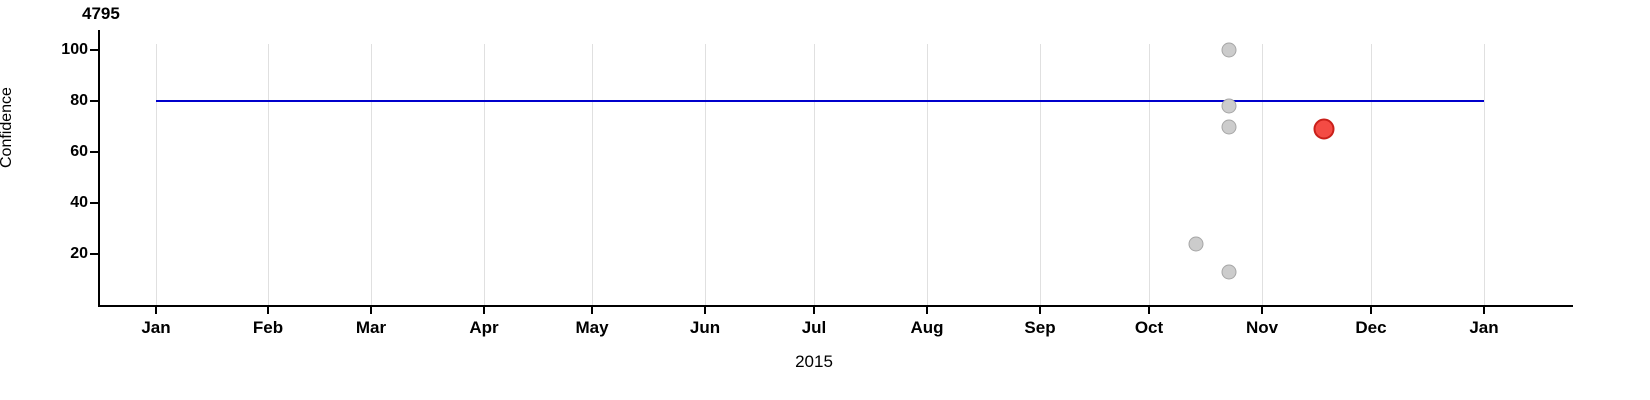 The image size is (1650, 400). I want to click on x-tick-label-may-4: May, so click(592, 327).